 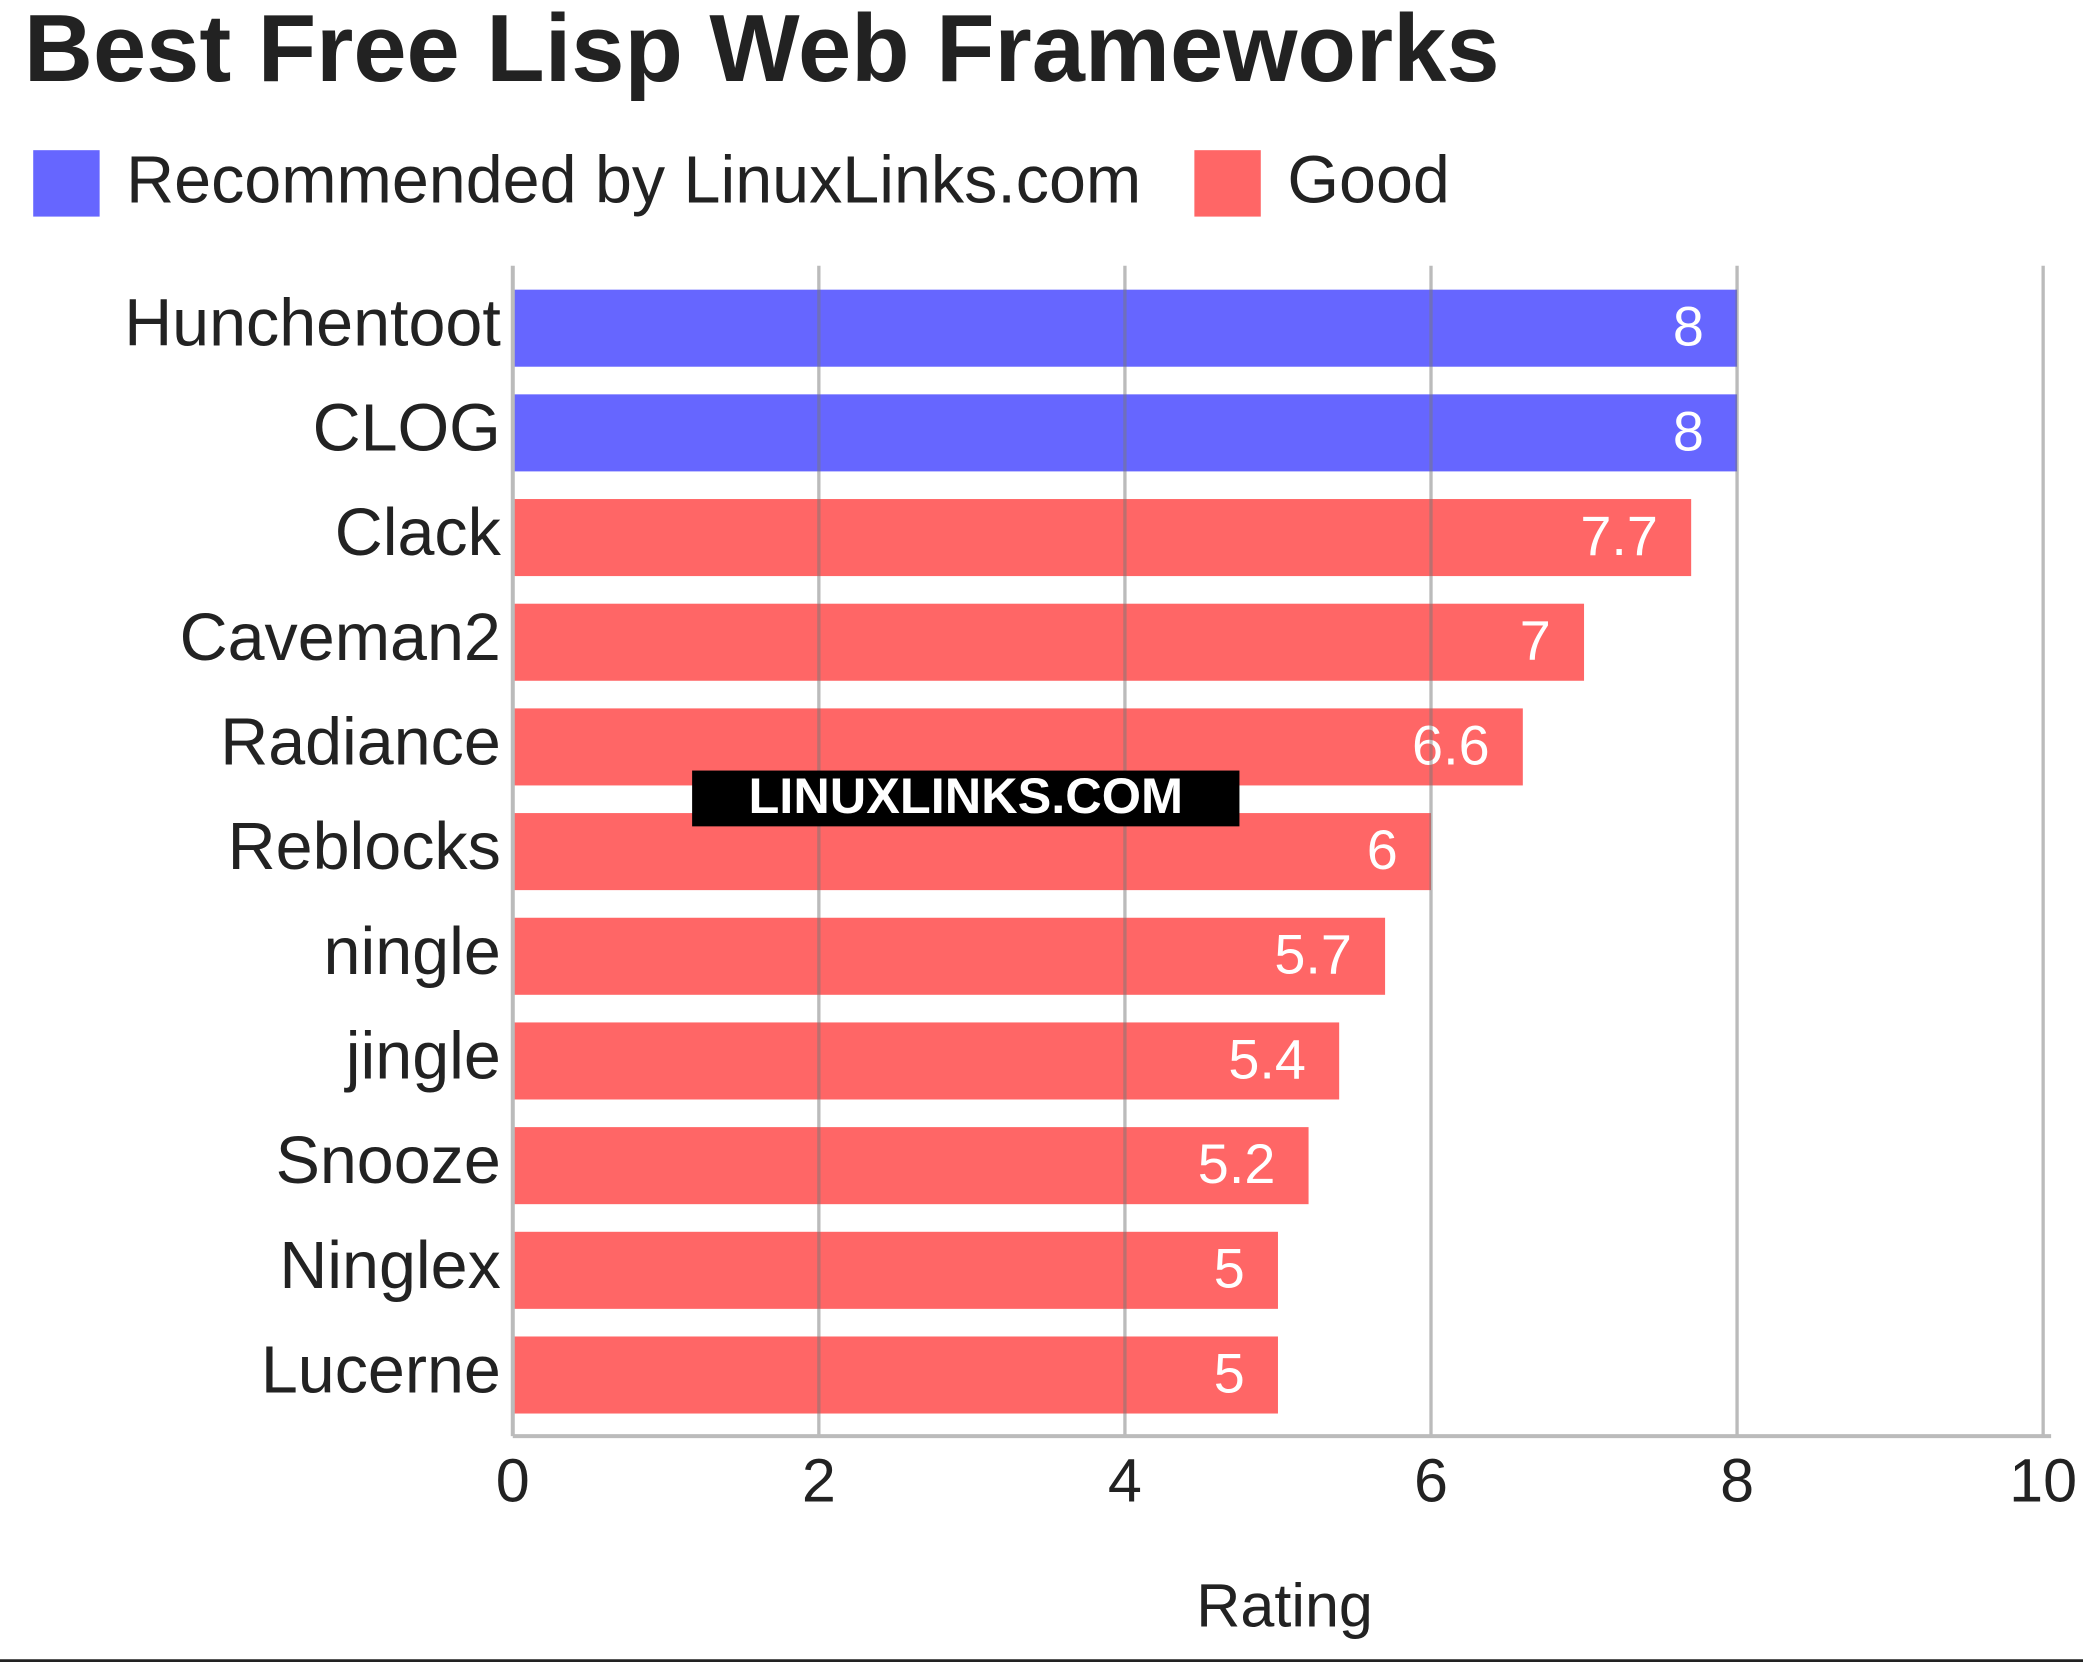 I want to click on x-axis-label: Rating, so click(x=1284, y=1605).